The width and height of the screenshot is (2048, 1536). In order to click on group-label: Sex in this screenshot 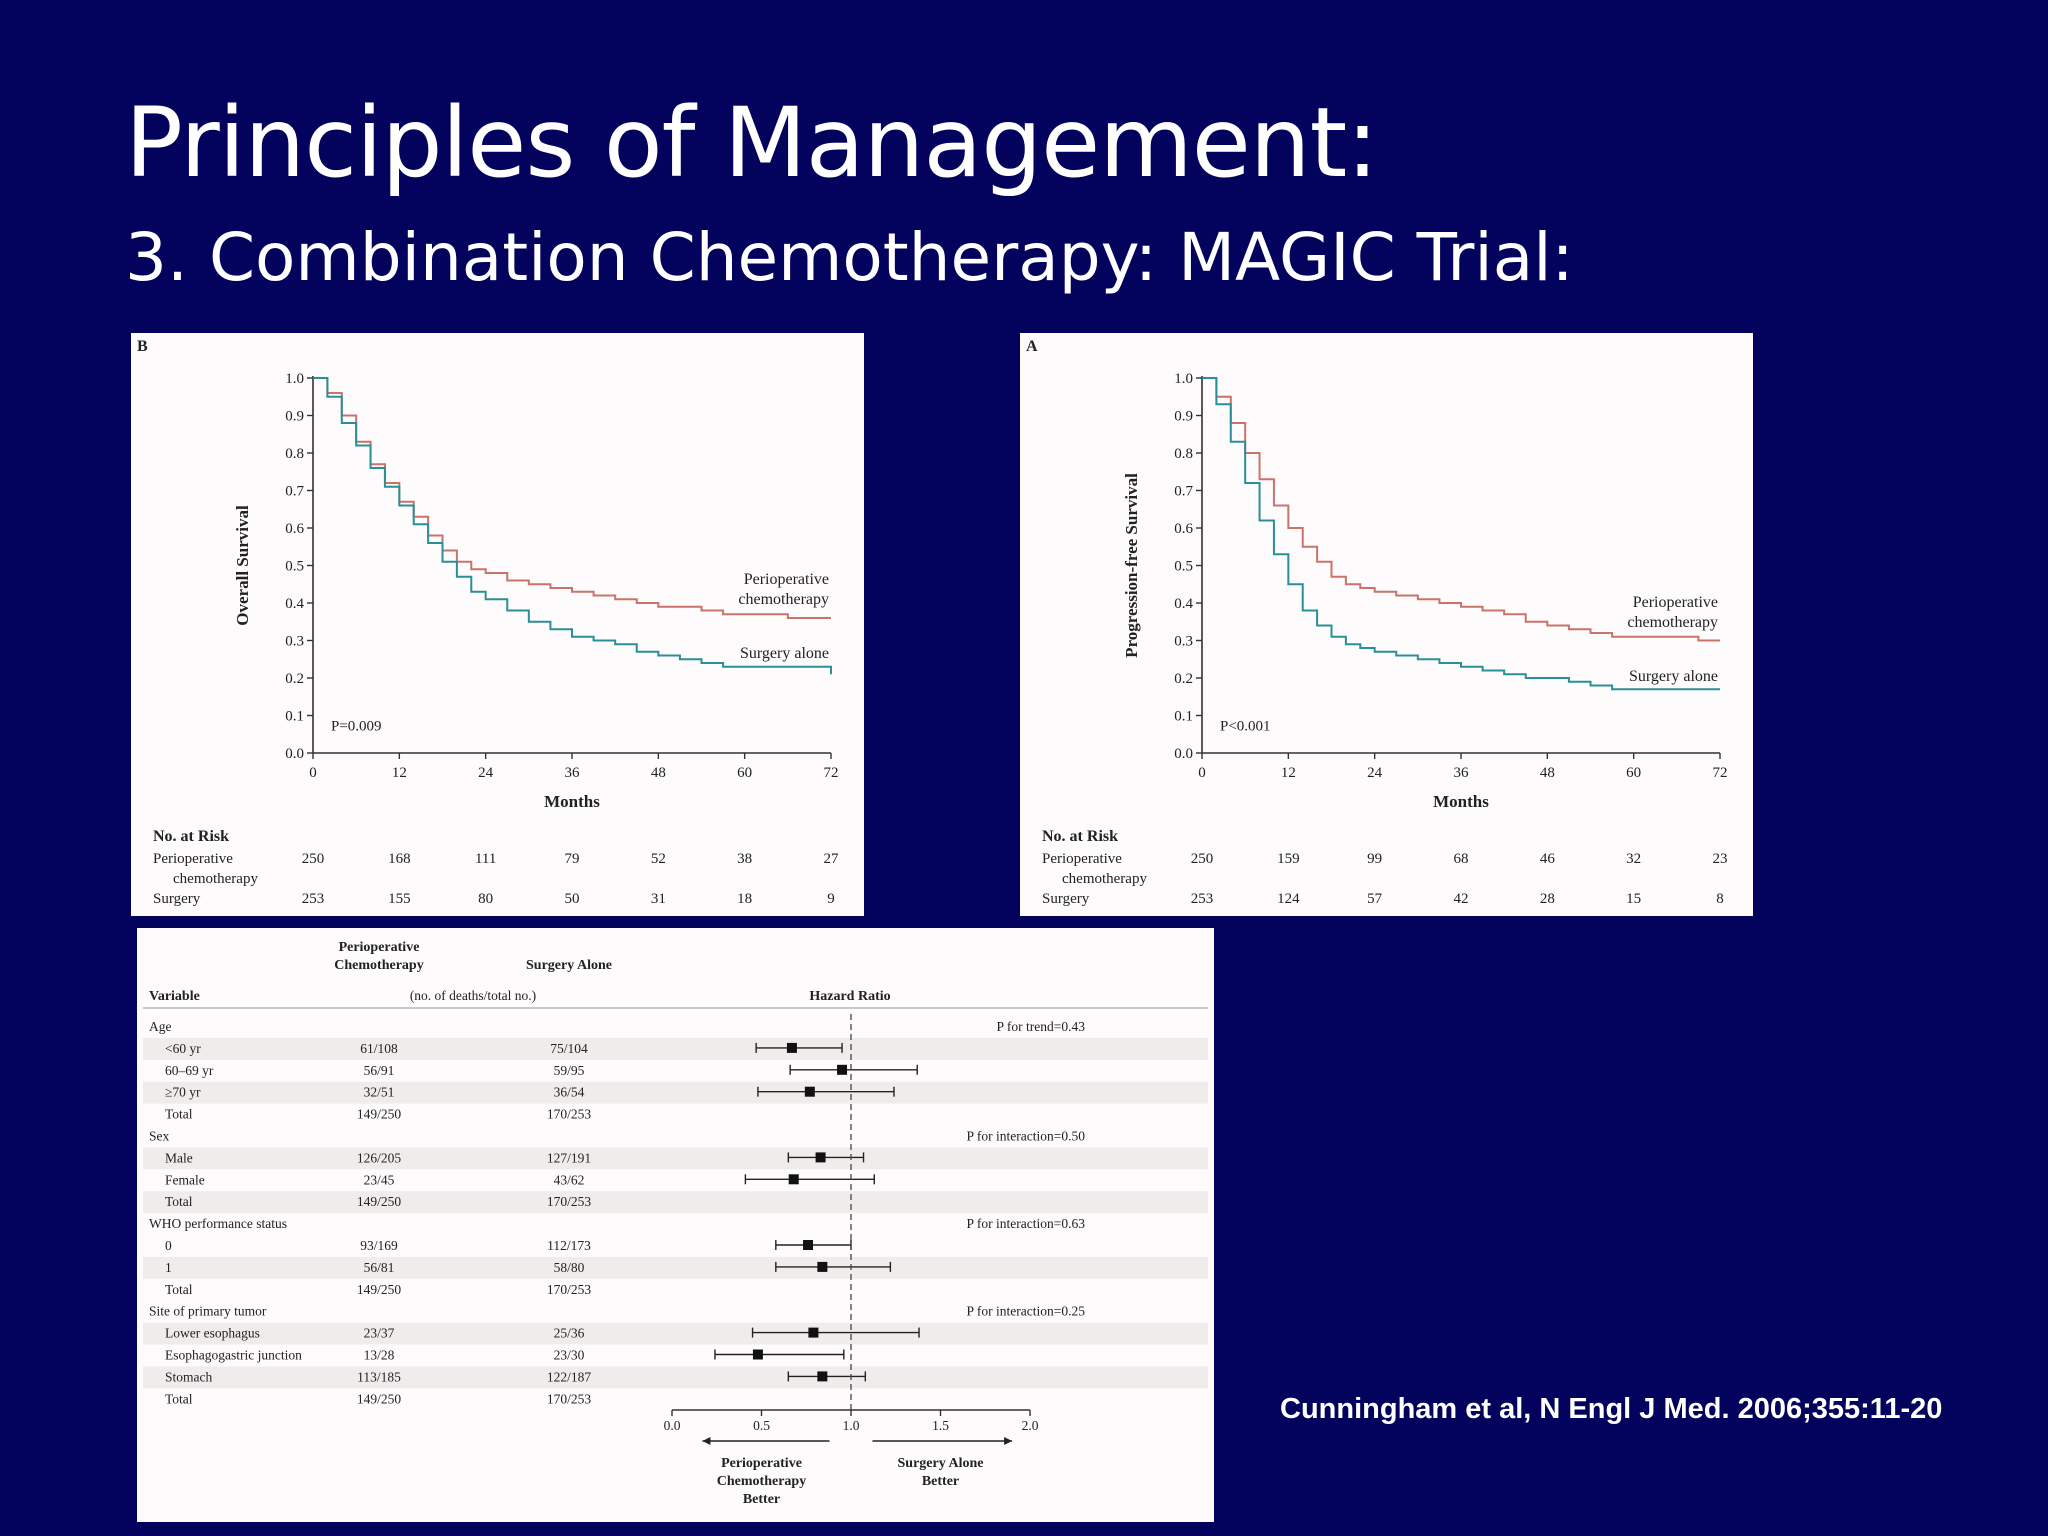, I will do `click(159, 1136)`.